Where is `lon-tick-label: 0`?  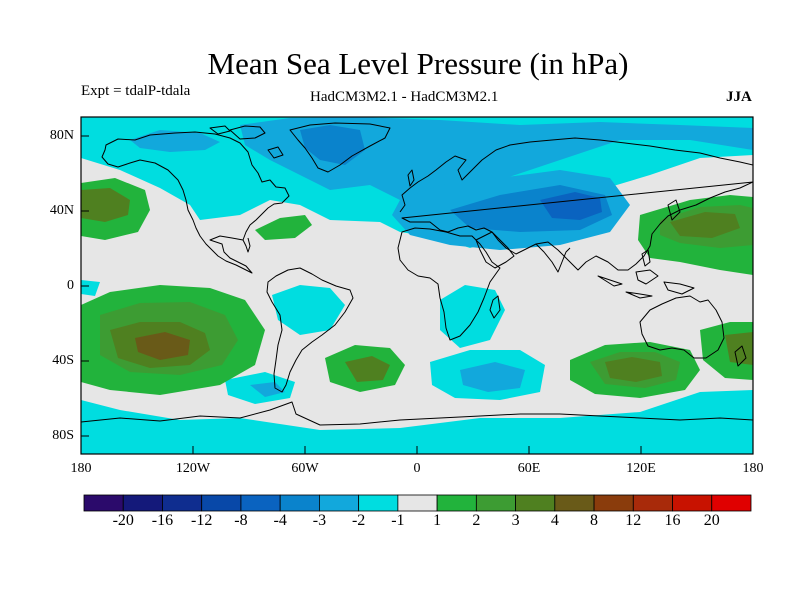
lon-tick-label: 0 is located at coordinates (417, 468).